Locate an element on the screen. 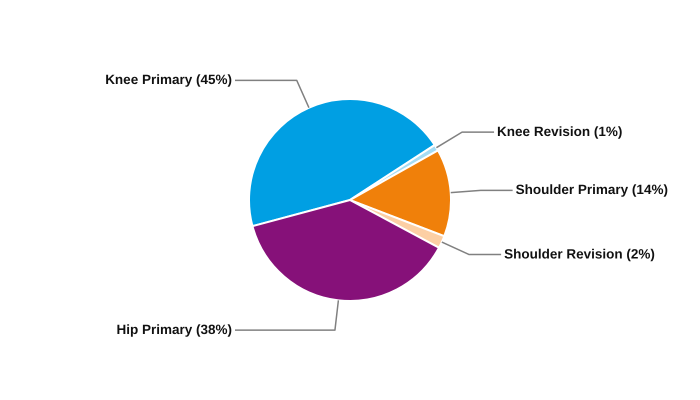 Image resolution: width=700 pixels, height=400 pixels. slice-label: Shoulder Revision (2%) is located at coordinates (579, 254).